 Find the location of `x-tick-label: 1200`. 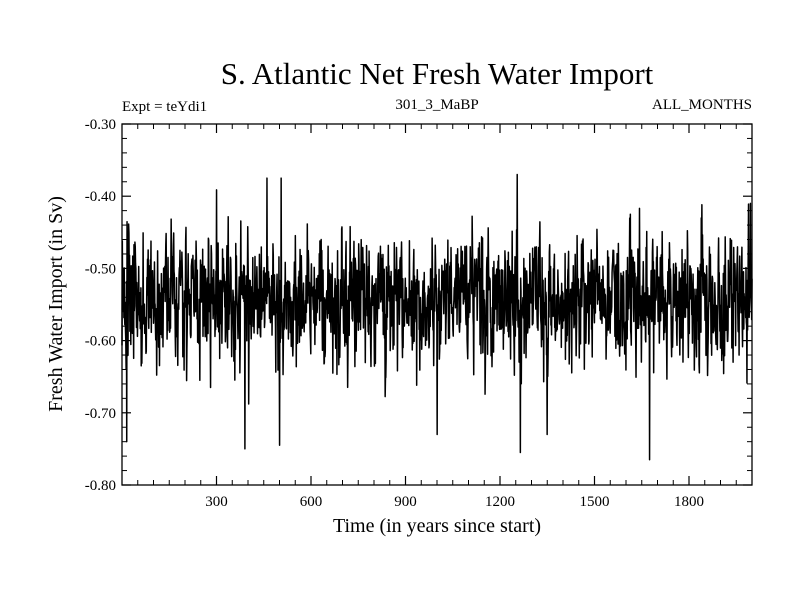

x-tick-label: 1200 is located at coordinates (500, 502).